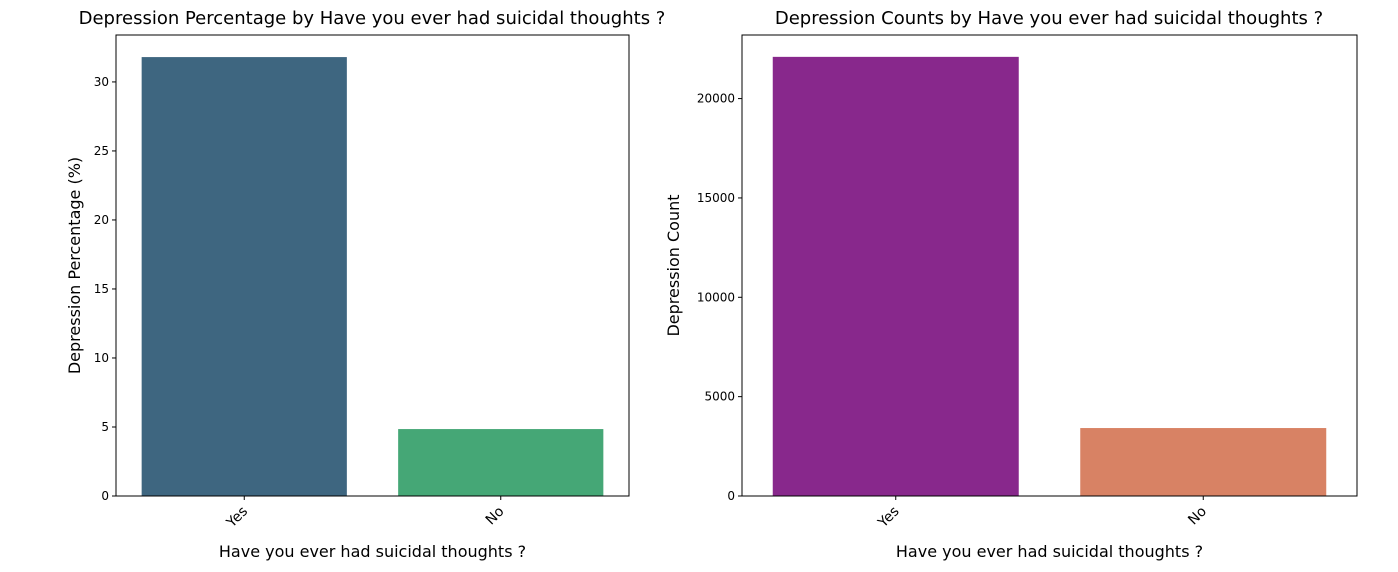 This screenshot has height=572, width=1398. What do you see at coordinates (716, 198) in the screenshot?
I see `y-tick-label: 15000` at bounding box center [716, 198].